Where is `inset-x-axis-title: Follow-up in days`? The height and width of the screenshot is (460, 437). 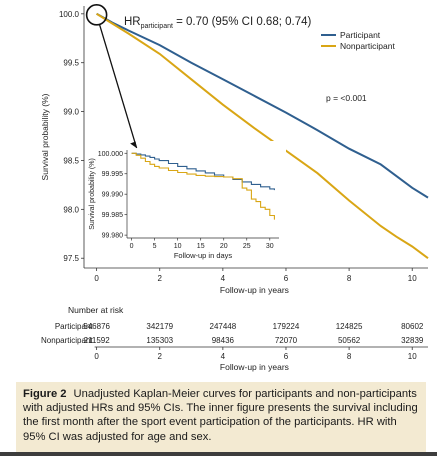 inset-x-axis-title: Follow-up in days is located at coordinates (203, 255).